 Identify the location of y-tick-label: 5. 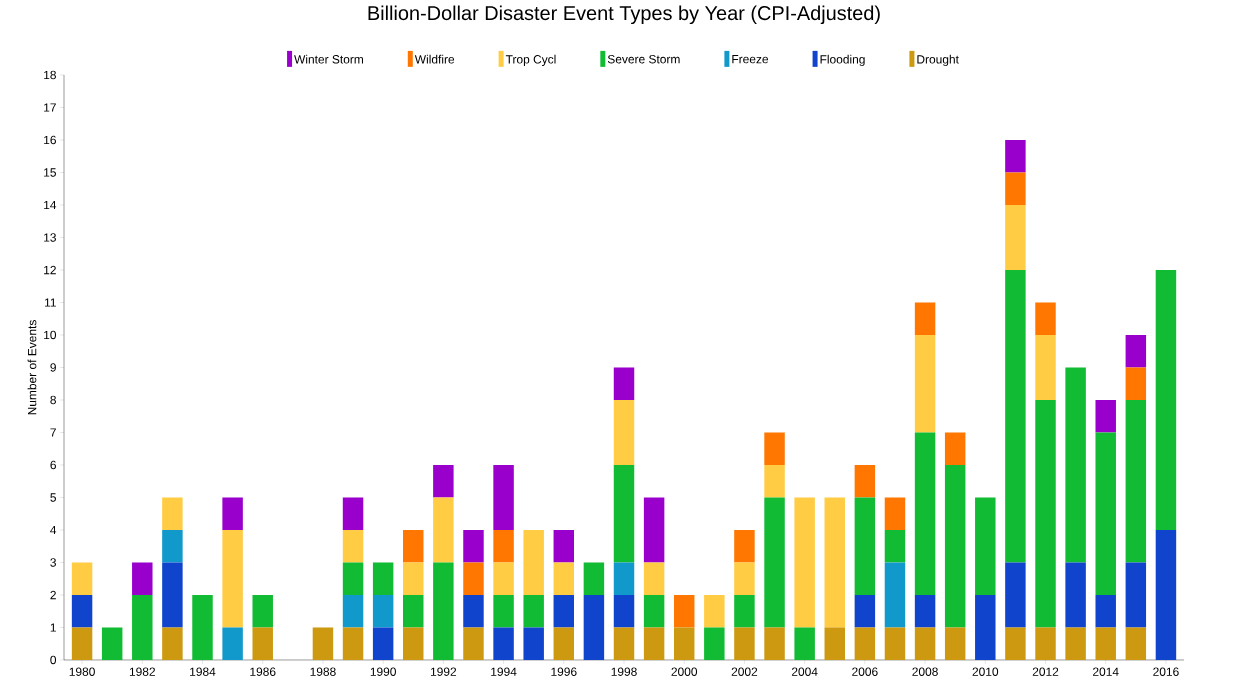
(53, 497).